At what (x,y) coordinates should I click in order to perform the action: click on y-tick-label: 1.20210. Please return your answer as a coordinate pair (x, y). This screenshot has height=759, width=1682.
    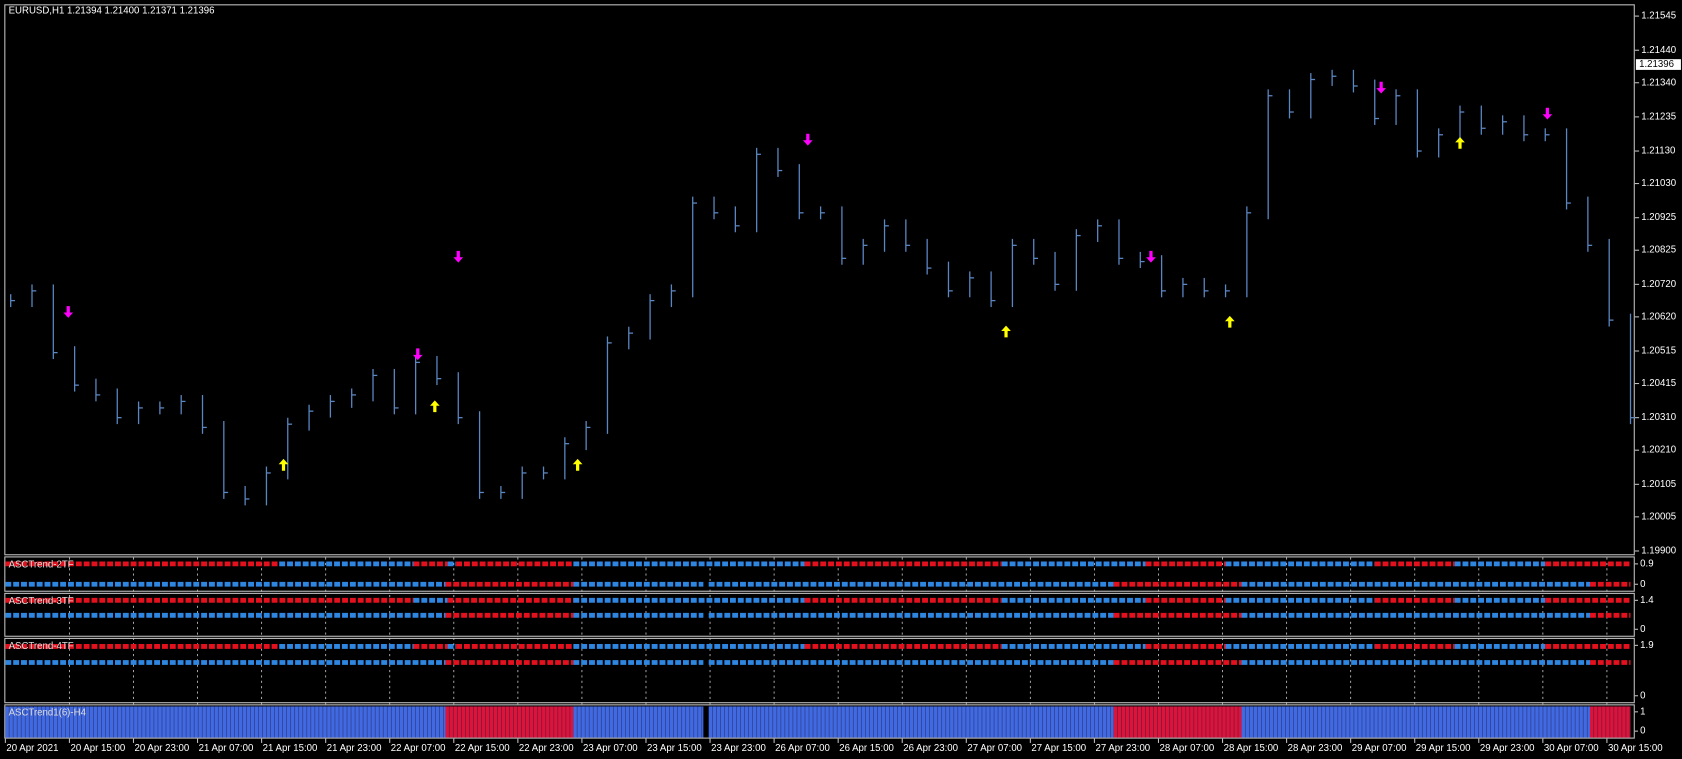
    Looking at the image, I should click on (1658, 450).